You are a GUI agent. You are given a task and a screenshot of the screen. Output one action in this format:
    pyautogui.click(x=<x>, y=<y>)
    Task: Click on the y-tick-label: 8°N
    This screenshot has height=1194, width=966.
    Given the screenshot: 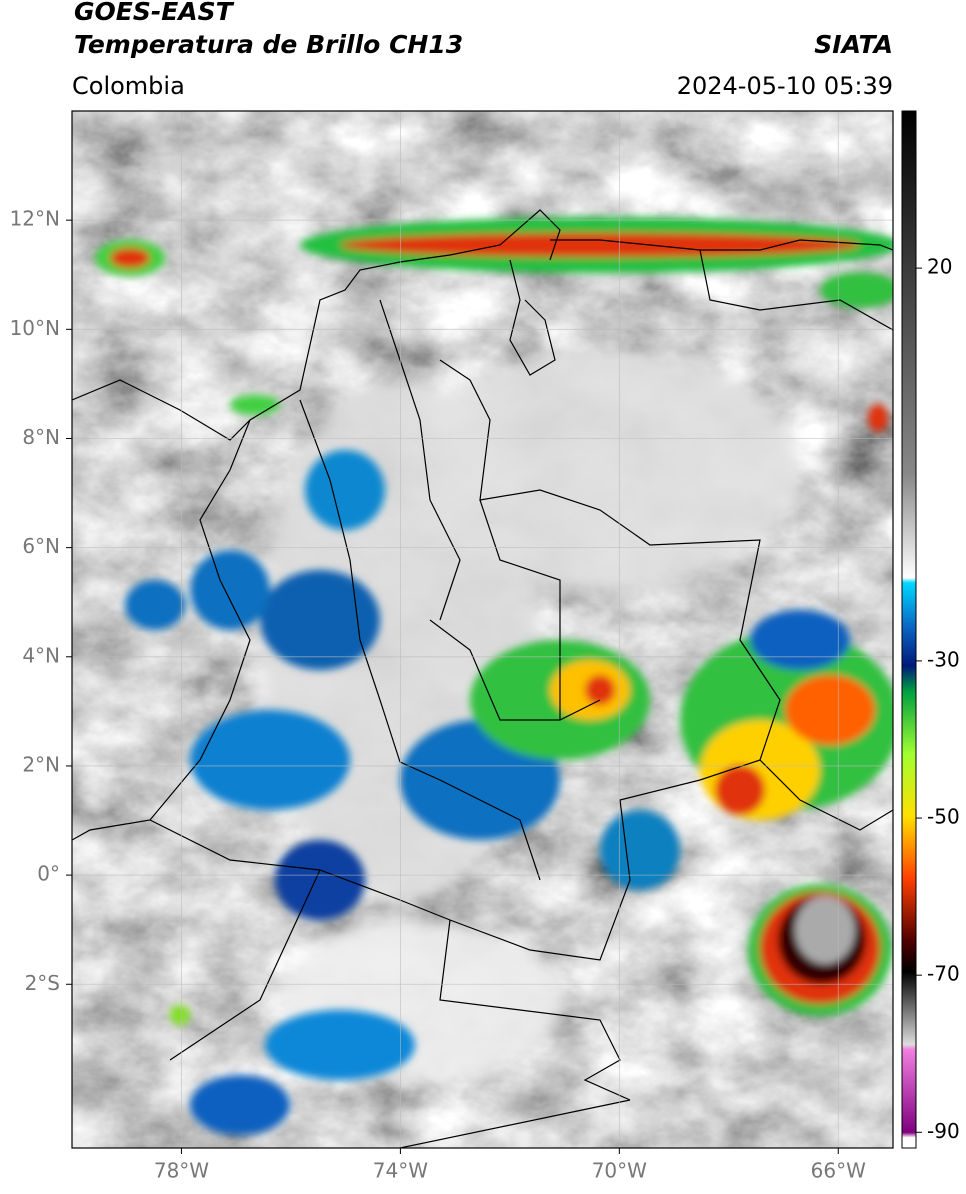 What is the action you would take?
    pyautogui.click(x=41, y=437)
    